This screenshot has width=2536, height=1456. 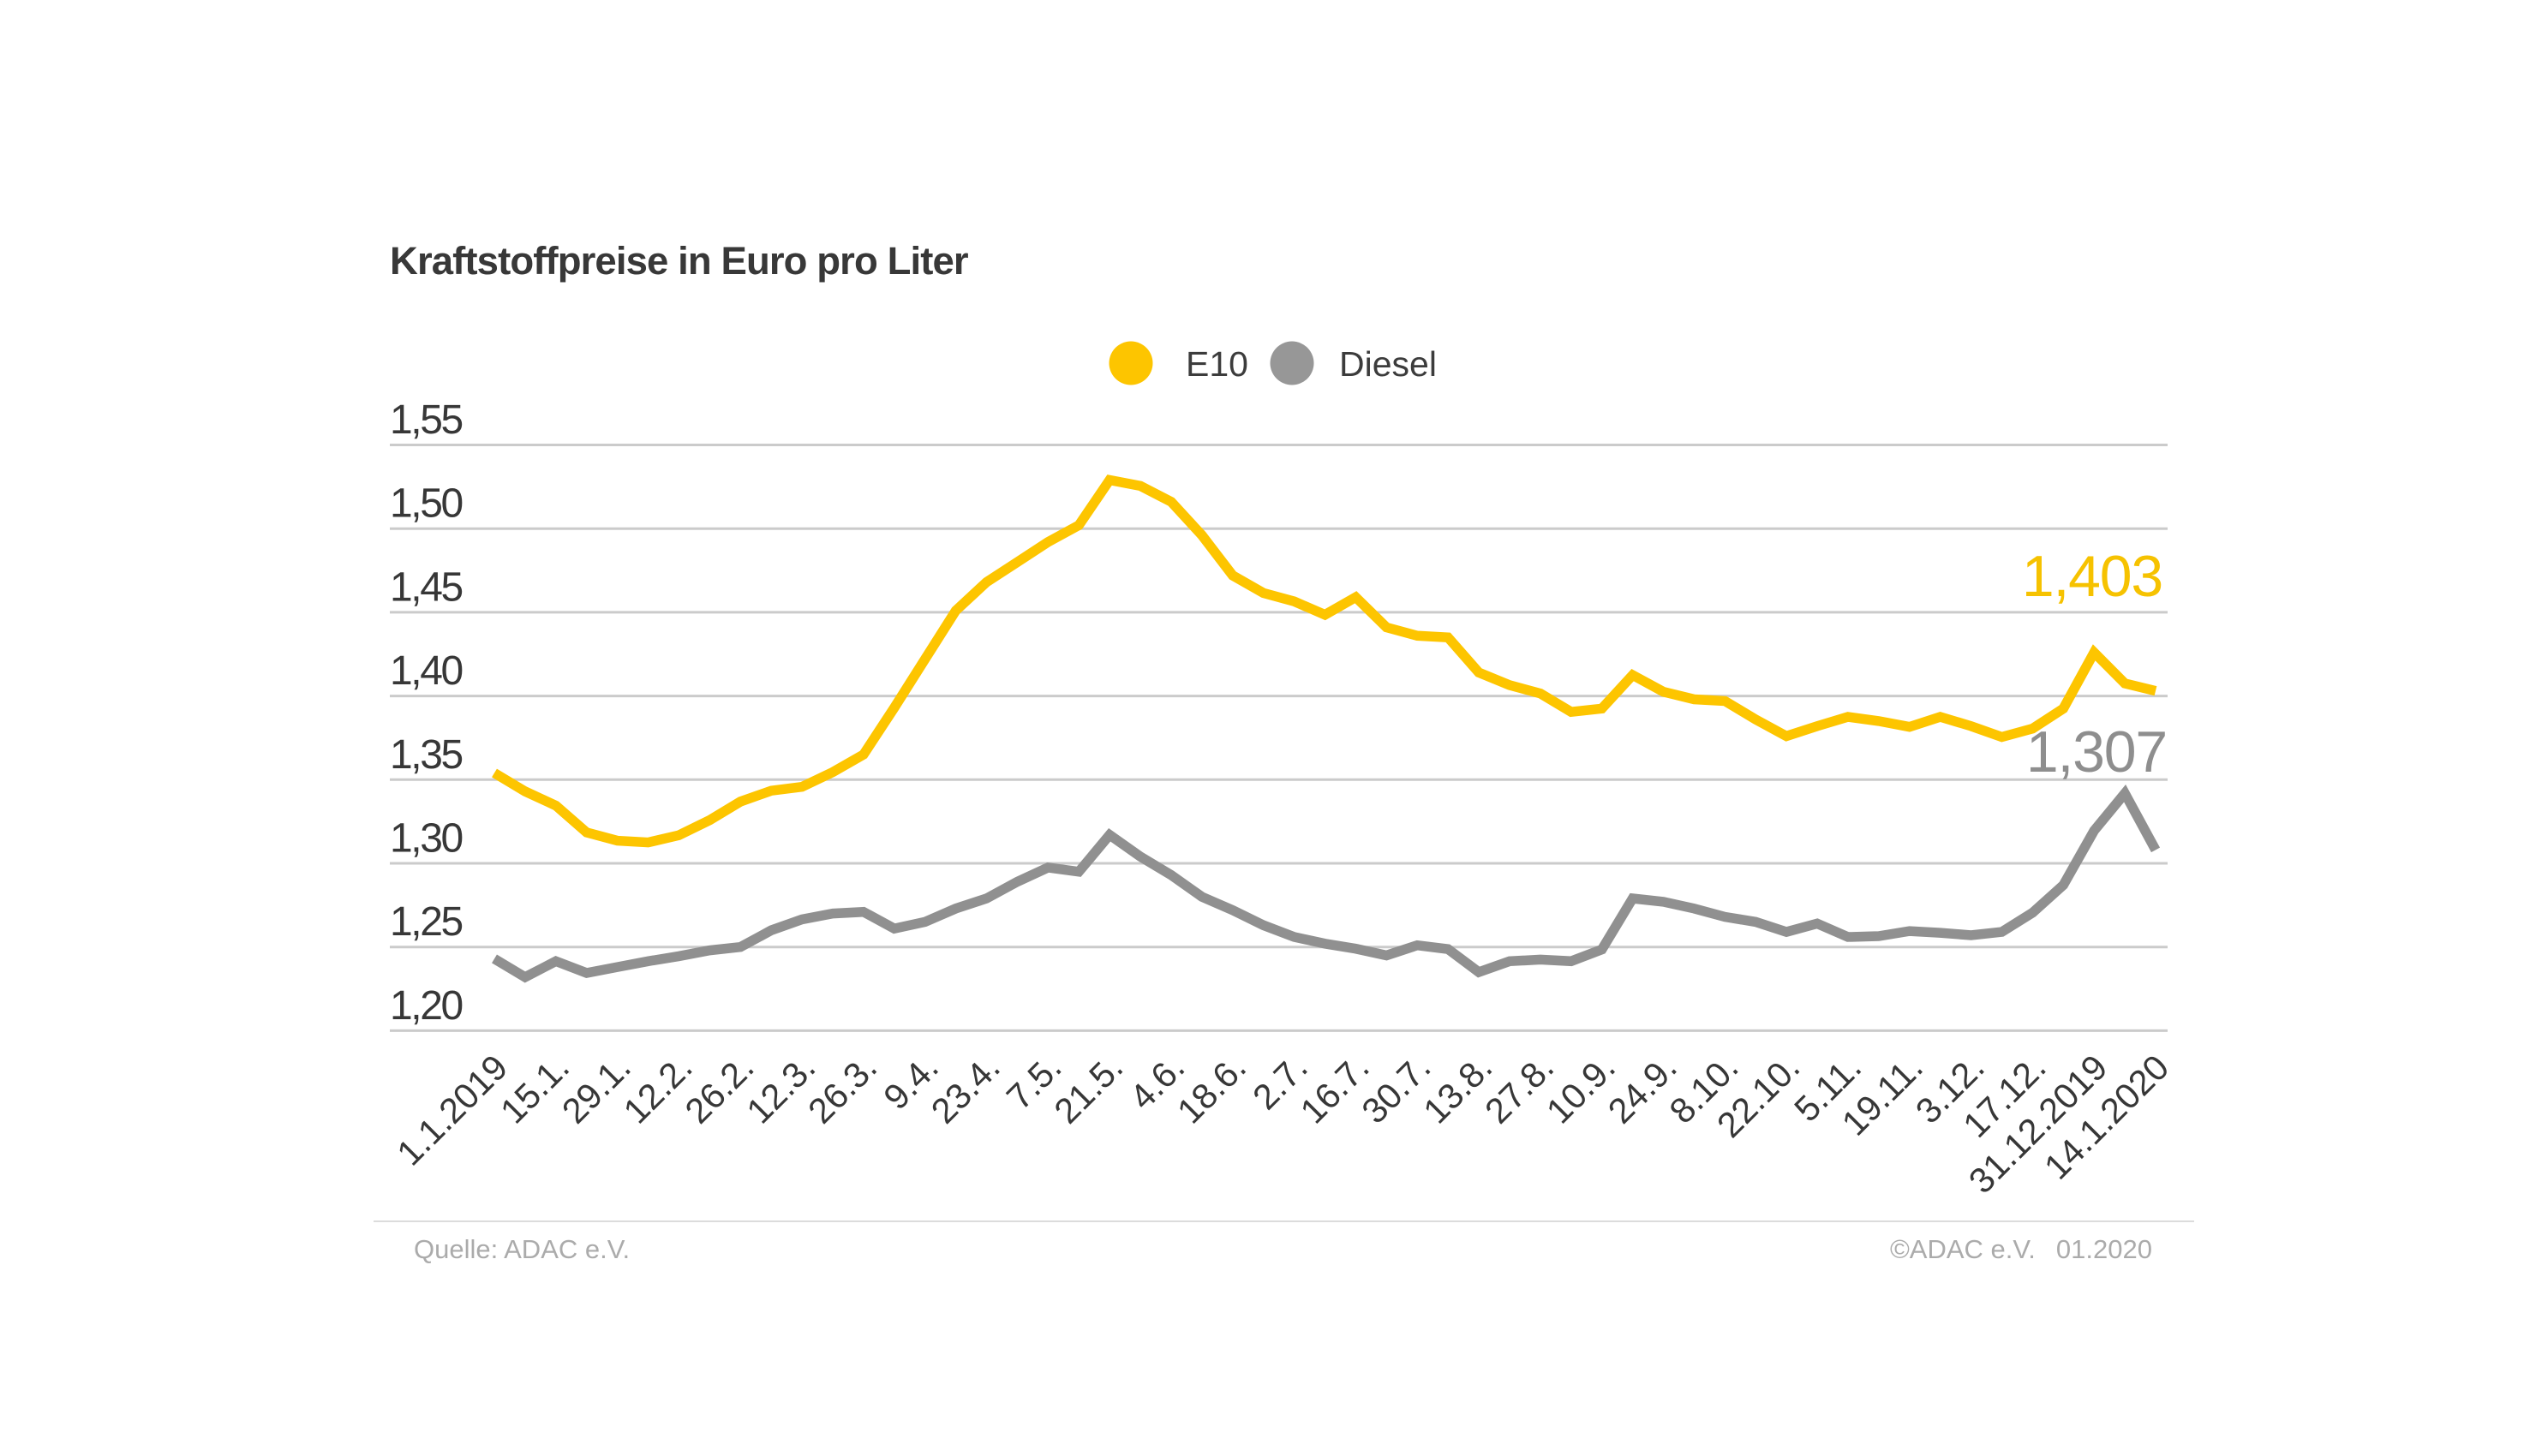 What do you see at coordinates (2092, 577) in the screenshot?
I see `svg-text: 1,403` at bounding box center [2092, 577].